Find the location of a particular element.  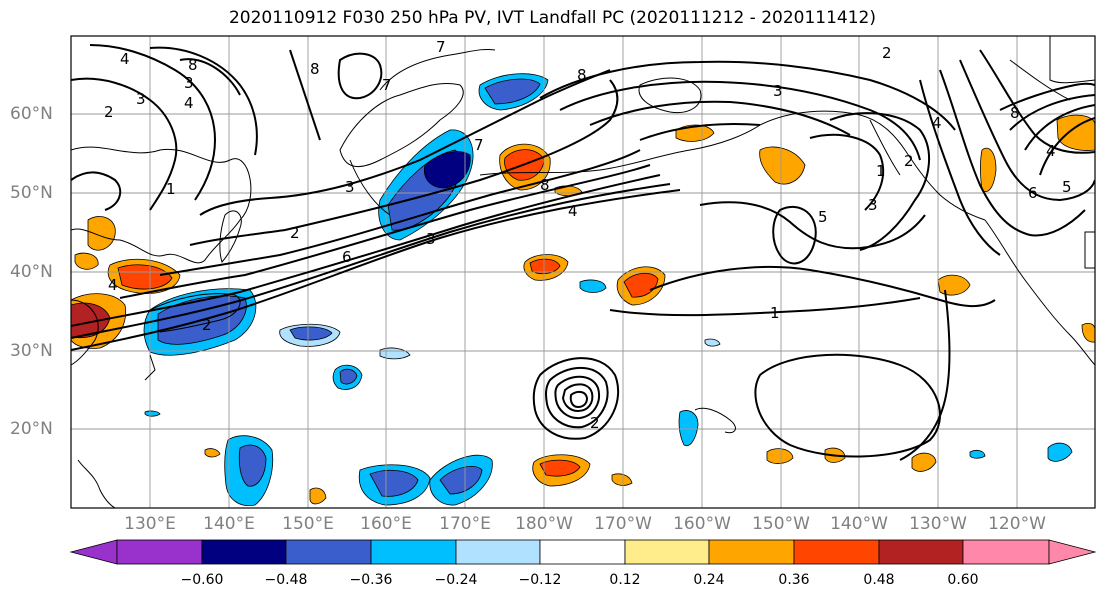

lat-label: 20°N is located at coordinates (31, 429).